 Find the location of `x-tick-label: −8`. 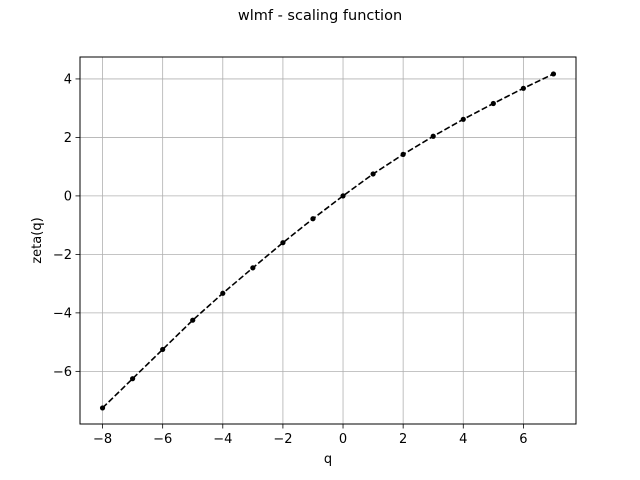

x-tick-label: −8 is located at coordinates (102, 439).